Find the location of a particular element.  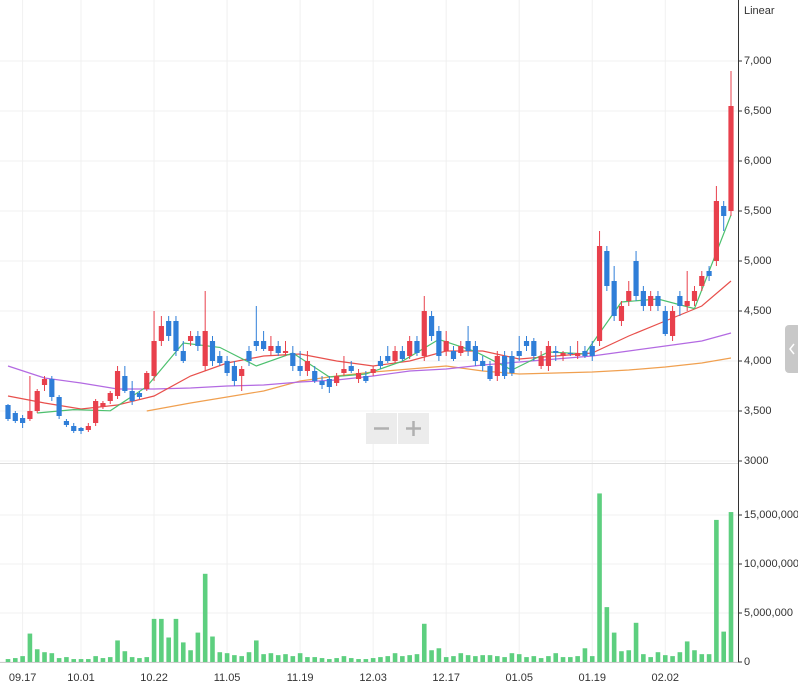

x-tick-label: 02.02 is located at coordinates (666, 678).